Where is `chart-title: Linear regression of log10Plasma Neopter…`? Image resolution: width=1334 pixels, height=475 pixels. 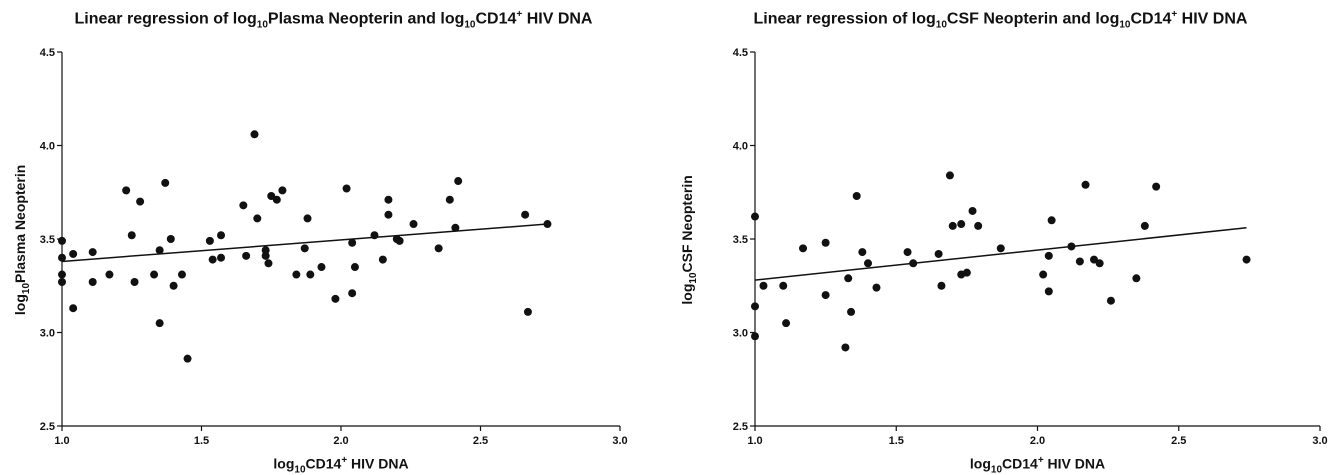 chart-title: Linear regression of log10Plasma Neopter… is located at coordinates (333, 20).